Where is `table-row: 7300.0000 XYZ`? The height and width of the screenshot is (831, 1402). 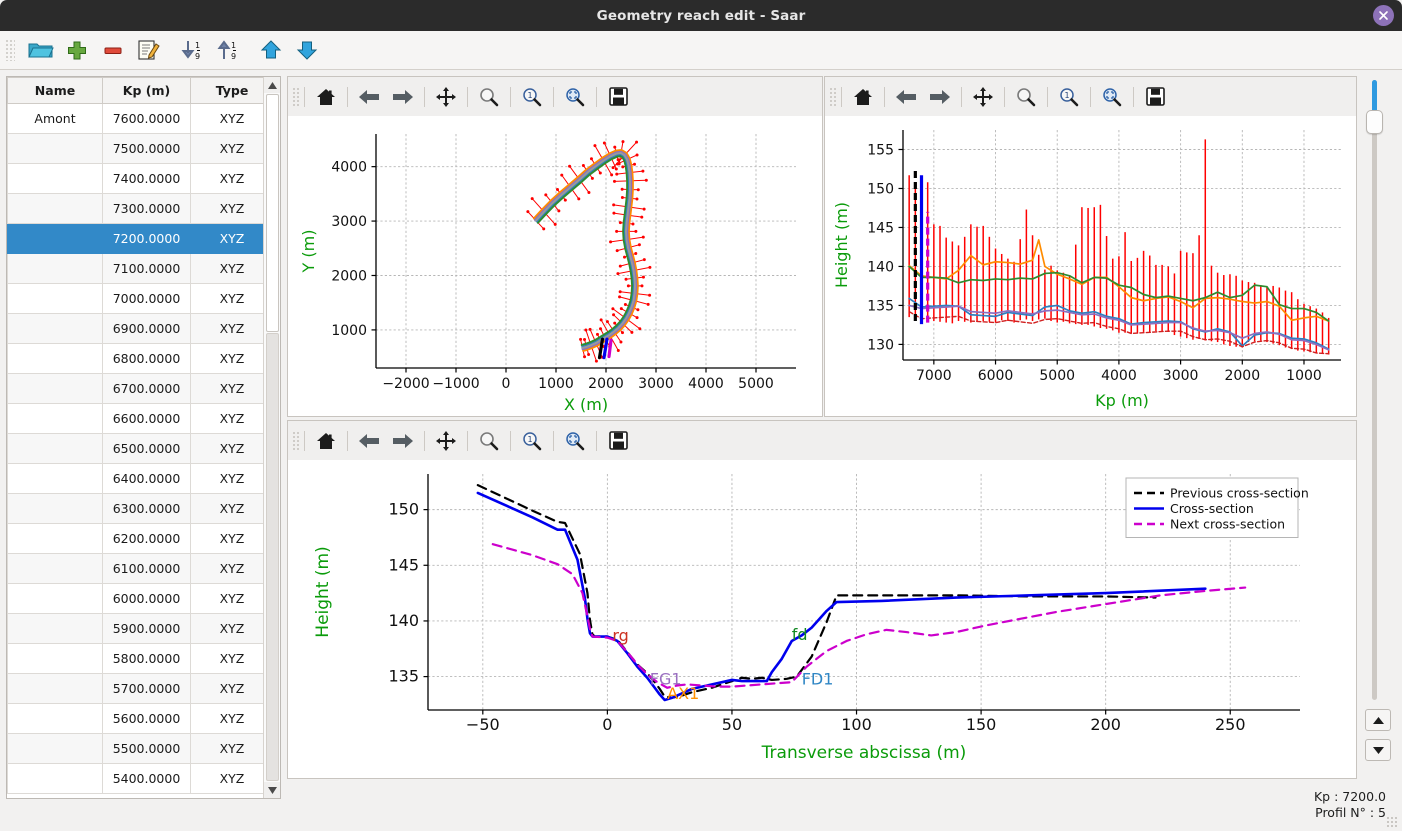
table-row: 7300.0000 XYZ is located at coordinates (140, 208).